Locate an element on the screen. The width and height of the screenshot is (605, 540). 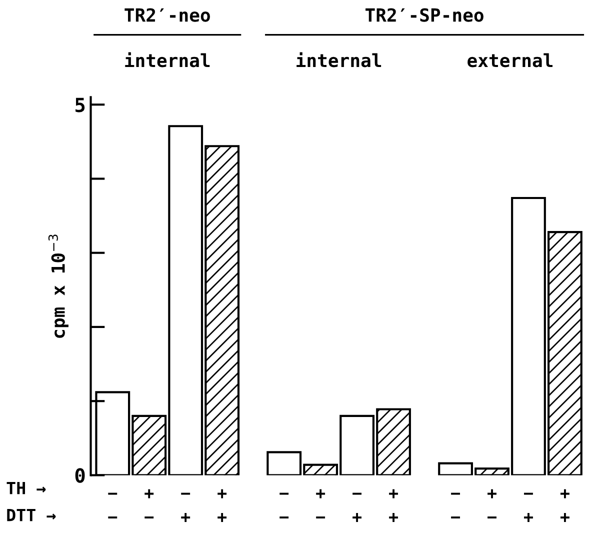
y-tick-label: 0 is located at coordinates (80, 475).